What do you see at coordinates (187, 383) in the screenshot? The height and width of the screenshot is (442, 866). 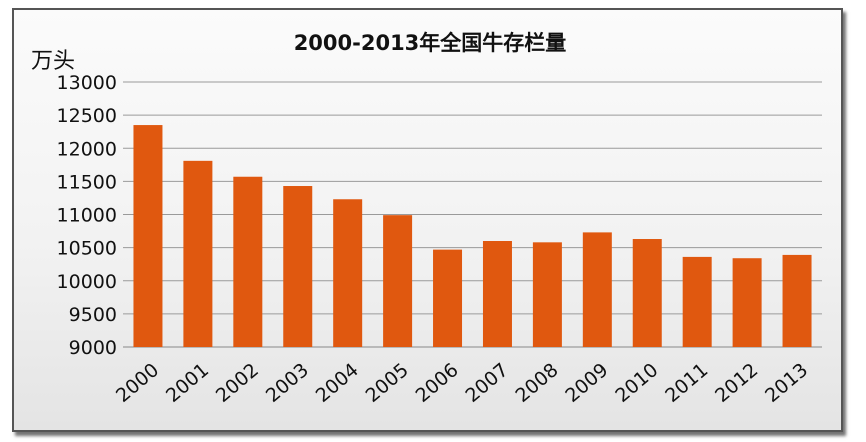 I see `x-tick-label: 2001` at bounding box center [187, 383].